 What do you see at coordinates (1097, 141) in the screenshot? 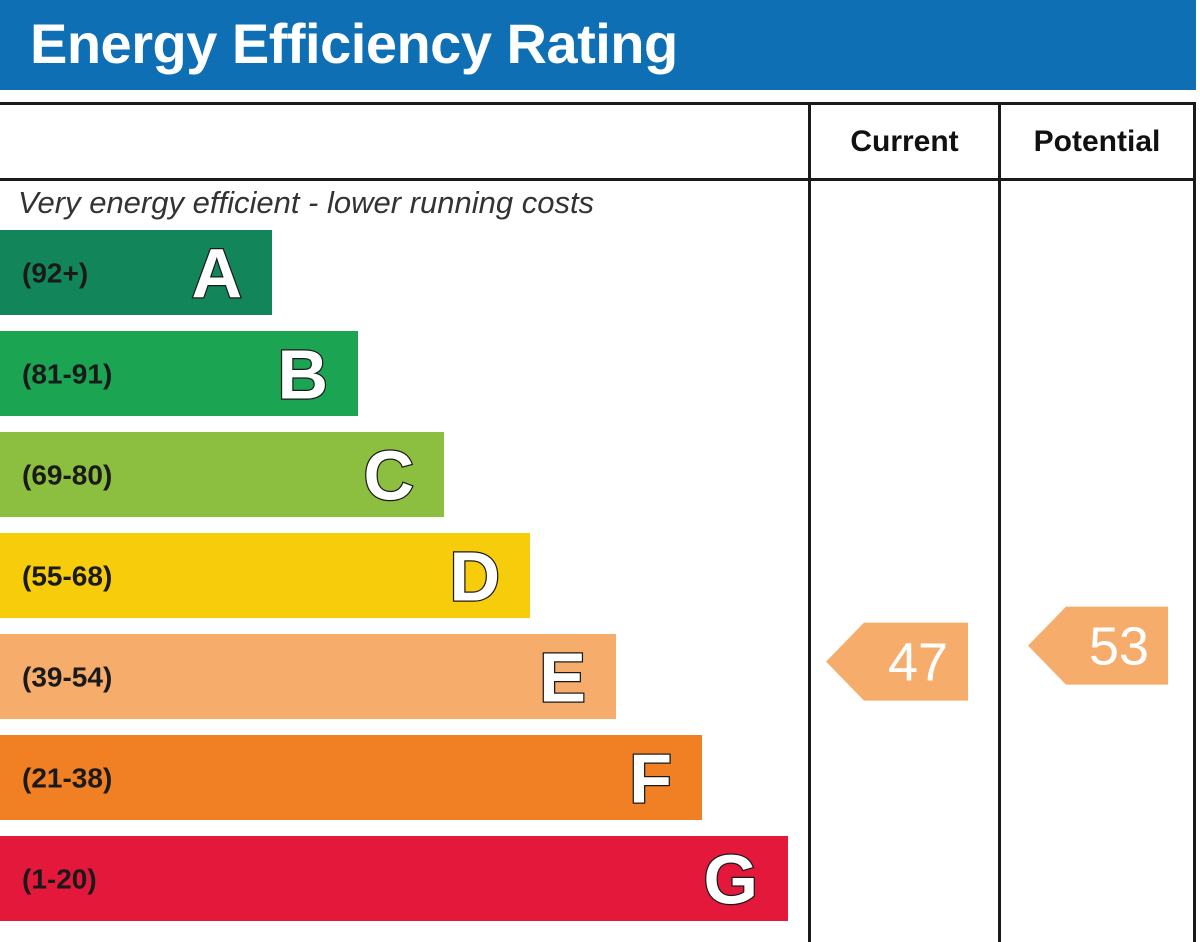
I see `potential-column-header: Potential` at bounding box center [1097, 141].